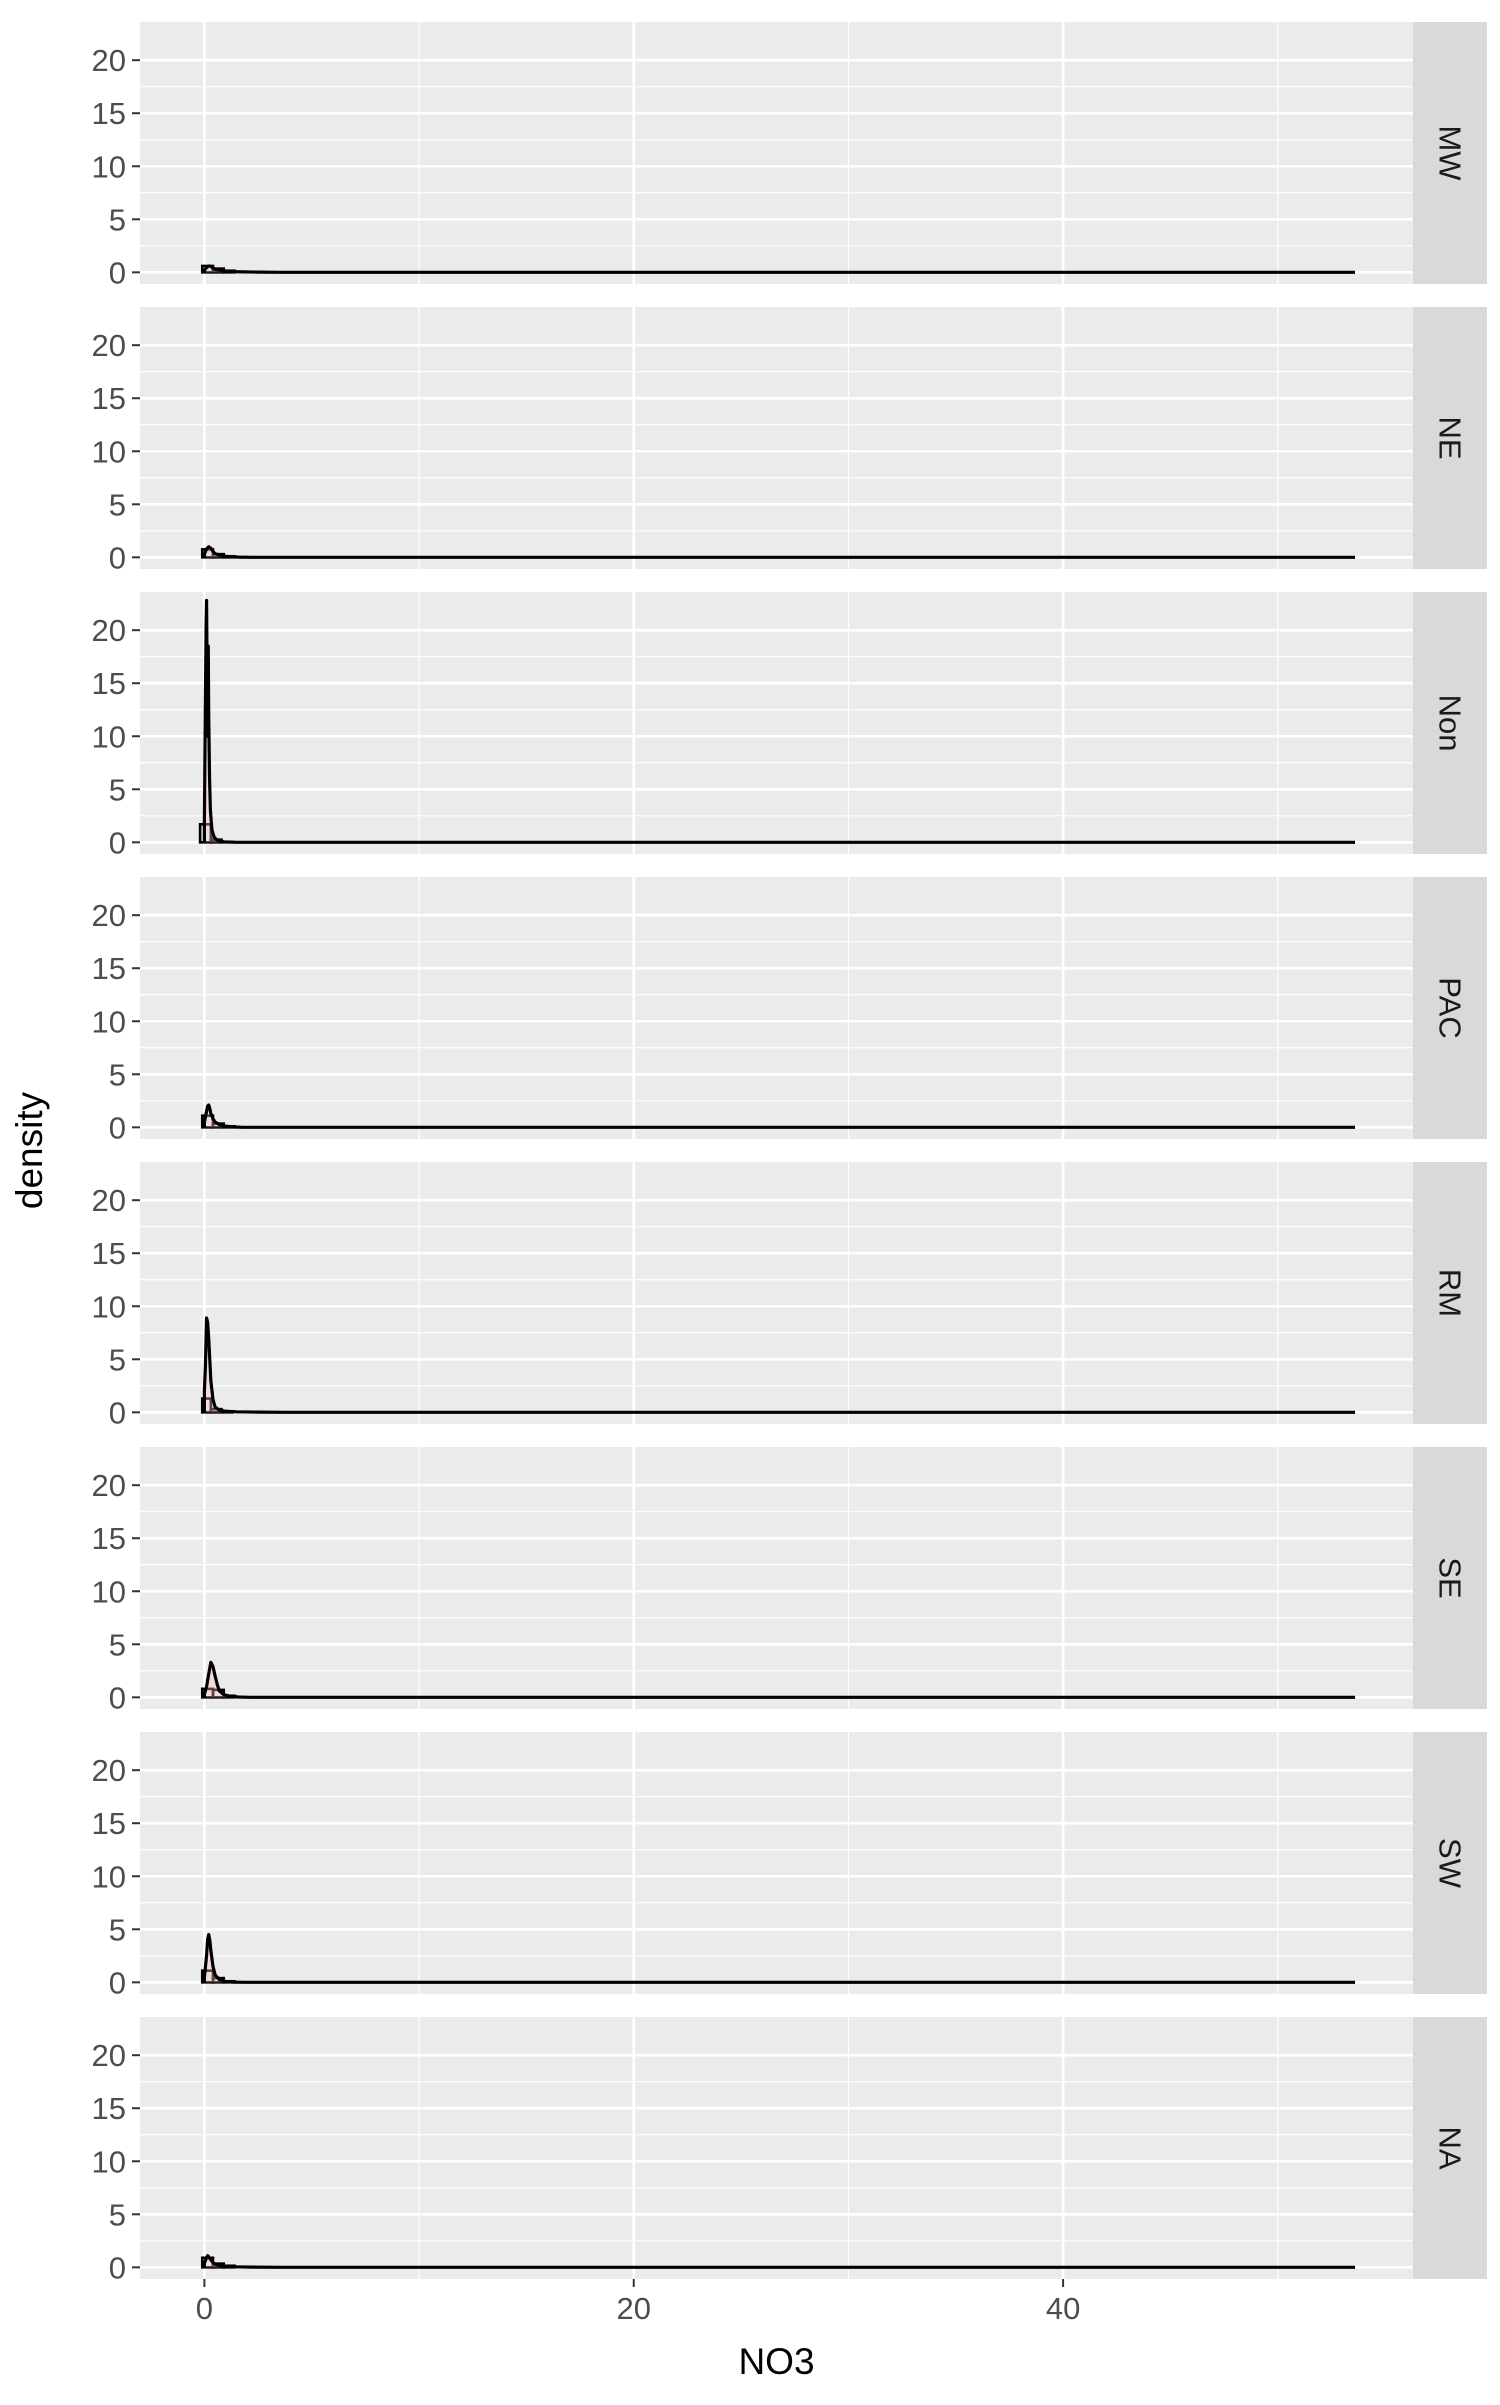  I want to click on facet-strip-label: SE, so click(1450, 1577).